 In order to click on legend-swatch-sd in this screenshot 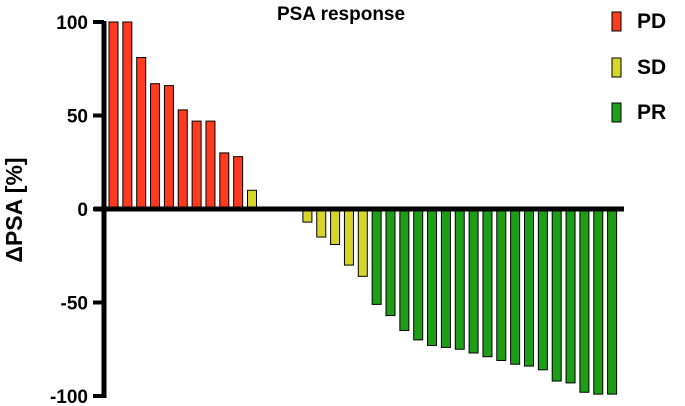, I will do `click(616, 67)`.